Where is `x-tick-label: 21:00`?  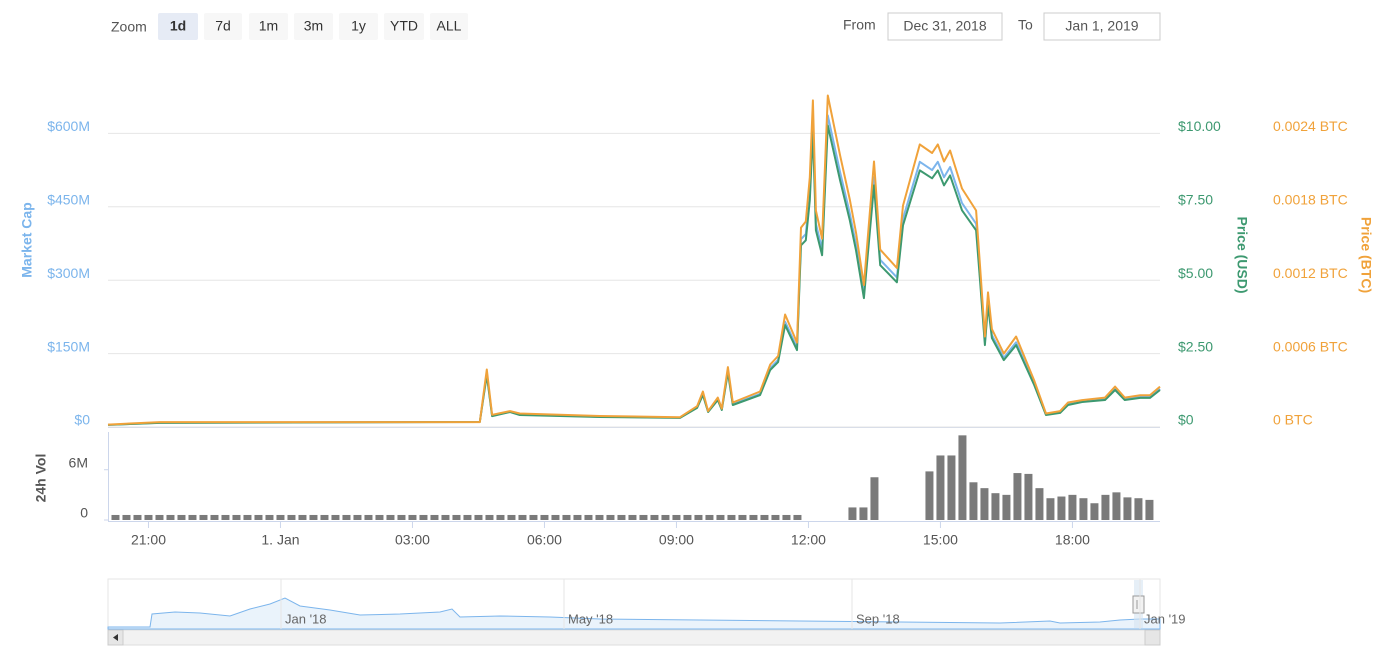 x-tick-label: 21:00 is located at coordinates (148, 540).